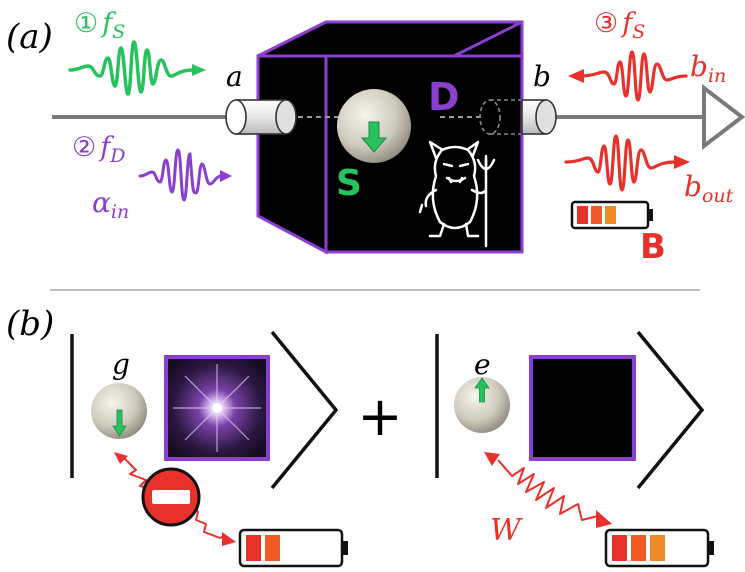  Describe the element at coordinates (110, 204) in the screenshot. I see `alpha-in-label: αin` at that location.